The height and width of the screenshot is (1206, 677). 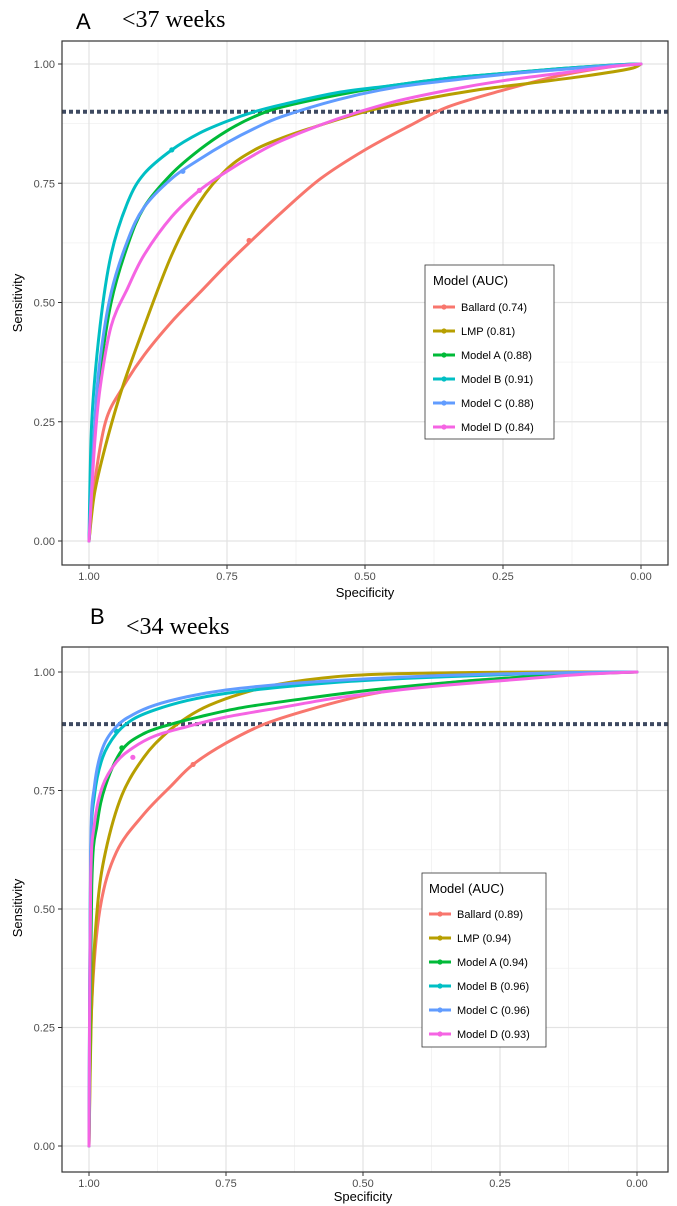 What do you see at coordinates (97, 616) in the screenshot?
I see `panel-b-letter: B` at bounding box center [97, 616].